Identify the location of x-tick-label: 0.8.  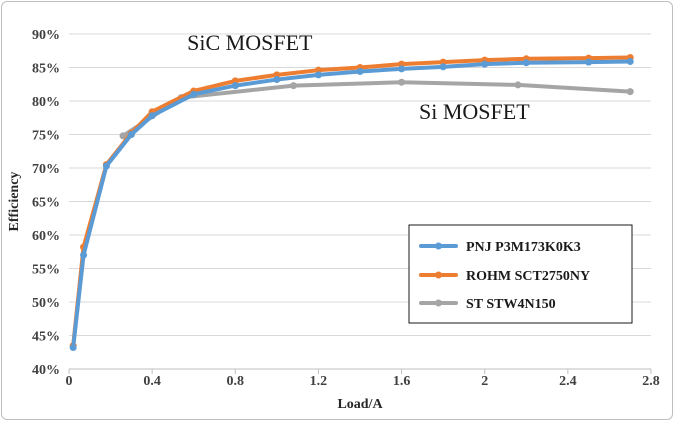
(236, 381).